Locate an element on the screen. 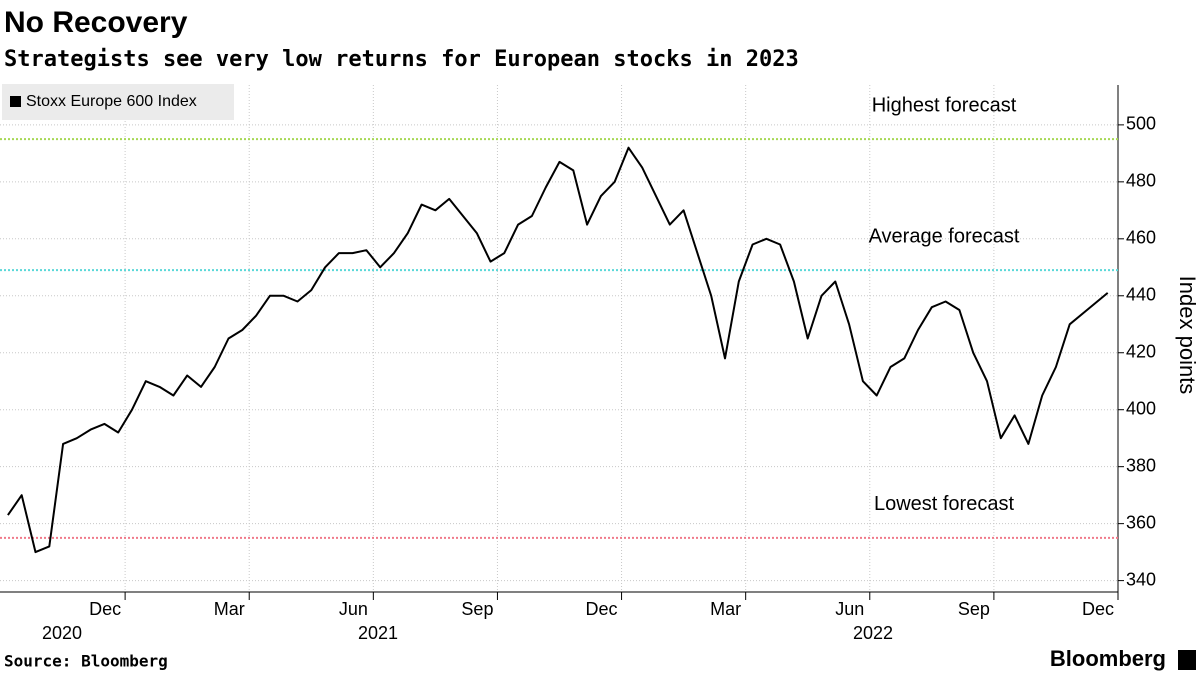 The width and height of the screenshot is (1200, 675). x-year-label: 2021 is located at coordinates (378, 633).